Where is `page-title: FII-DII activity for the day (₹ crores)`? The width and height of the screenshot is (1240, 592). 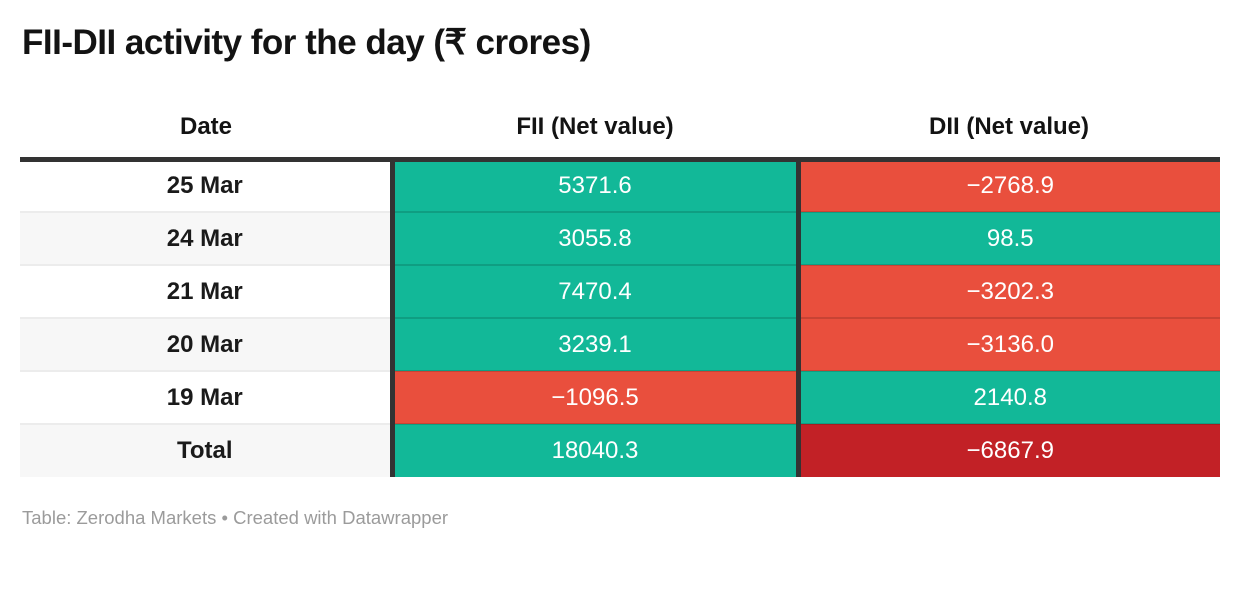
page-title: FII-DII activity for the day (₹ crores) is located at coordinates (306, 42).